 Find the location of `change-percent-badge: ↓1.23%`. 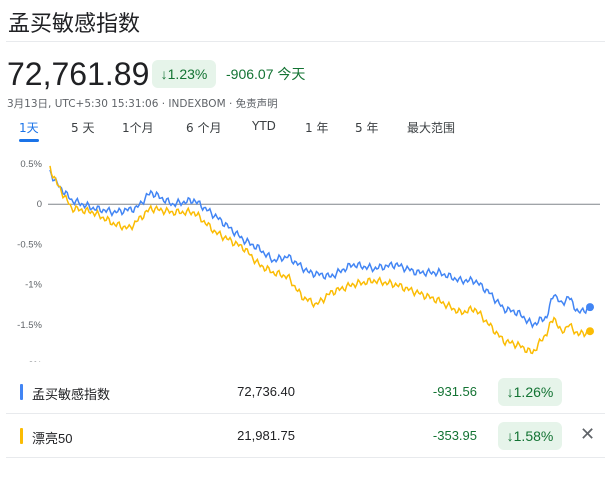

change-percent-badge: ↓1.23% is located at coordinates (184, 74).